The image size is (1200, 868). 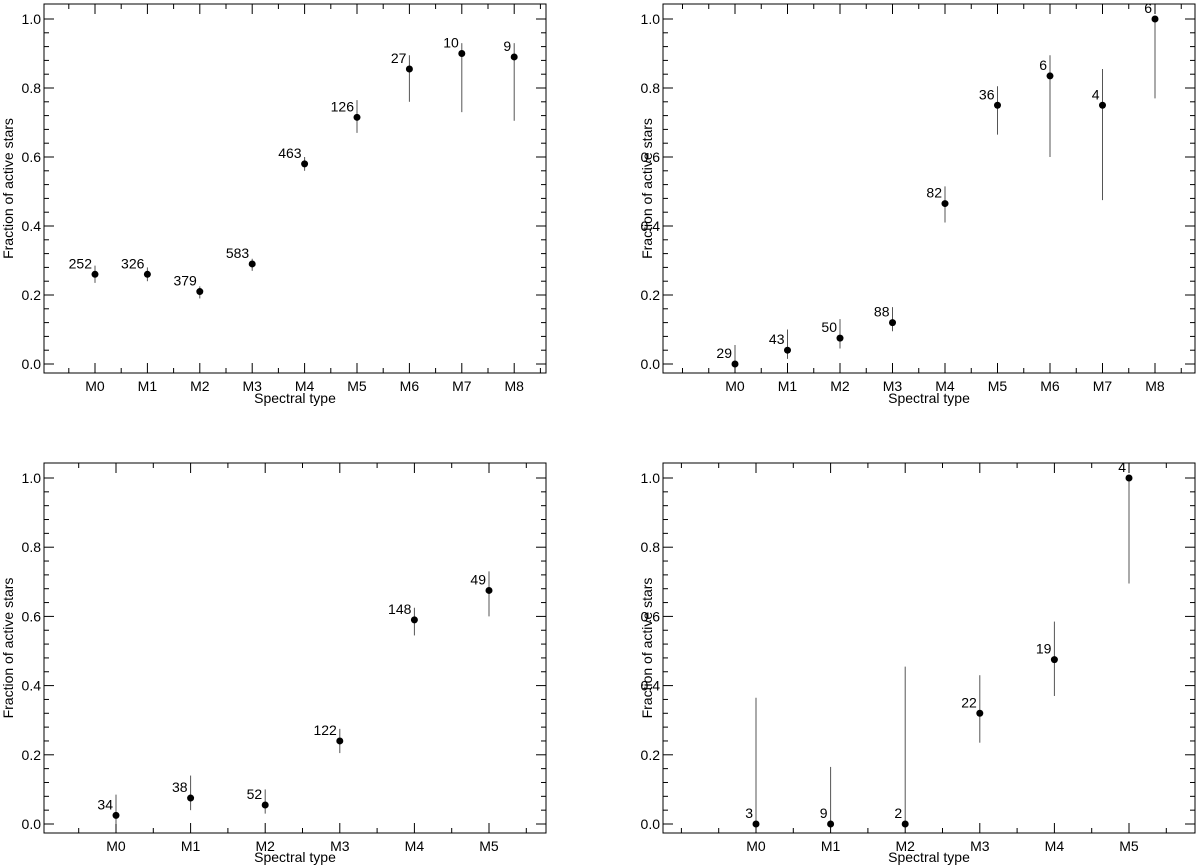 I want to click on count-label: 122, so click(x=325, y=730).